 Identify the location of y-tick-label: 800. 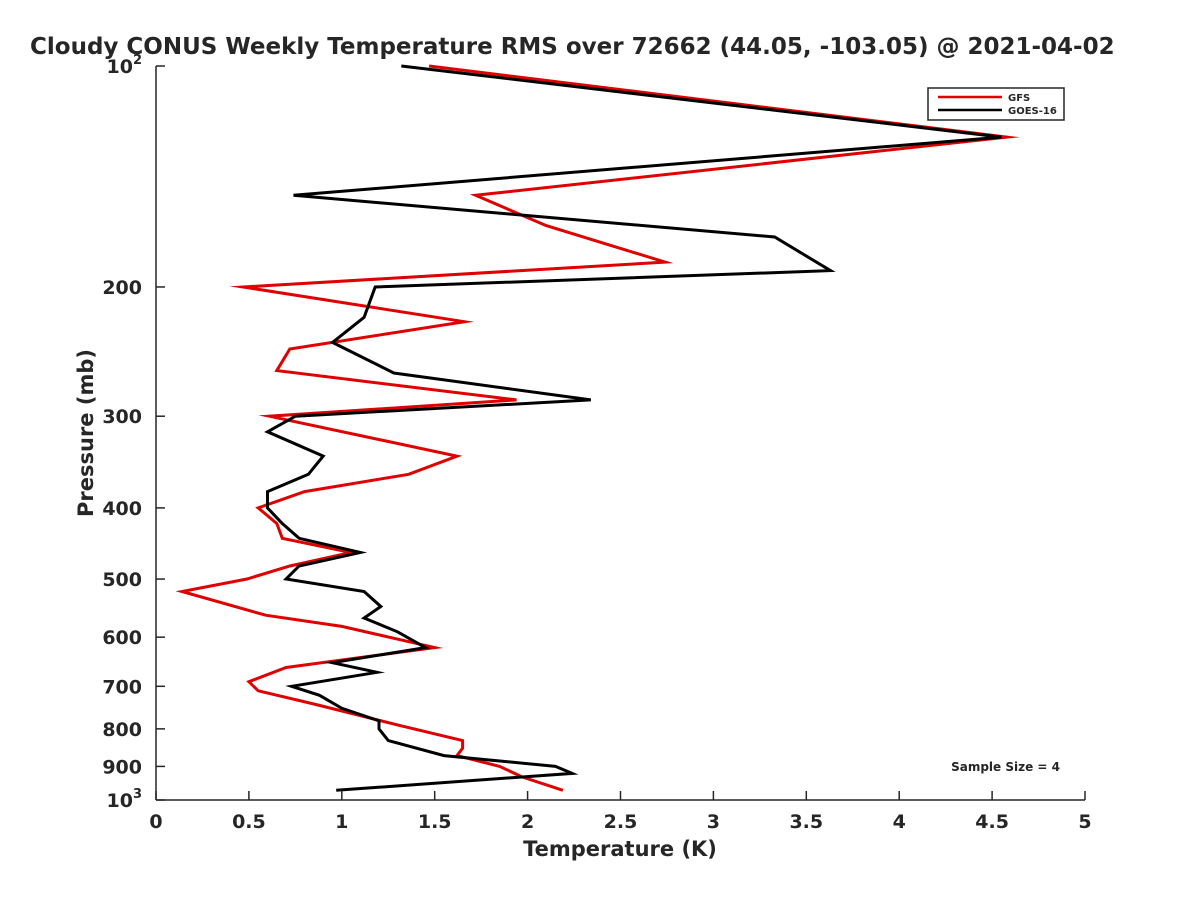
(122, 730).